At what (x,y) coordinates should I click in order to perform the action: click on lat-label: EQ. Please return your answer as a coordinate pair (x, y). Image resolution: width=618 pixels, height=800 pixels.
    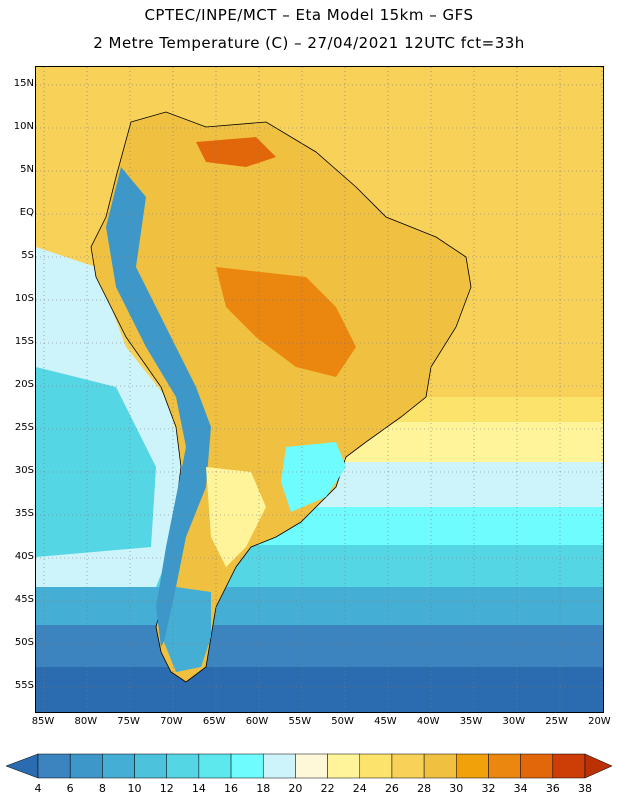
    Looking at the image, I should click on (26, 212).